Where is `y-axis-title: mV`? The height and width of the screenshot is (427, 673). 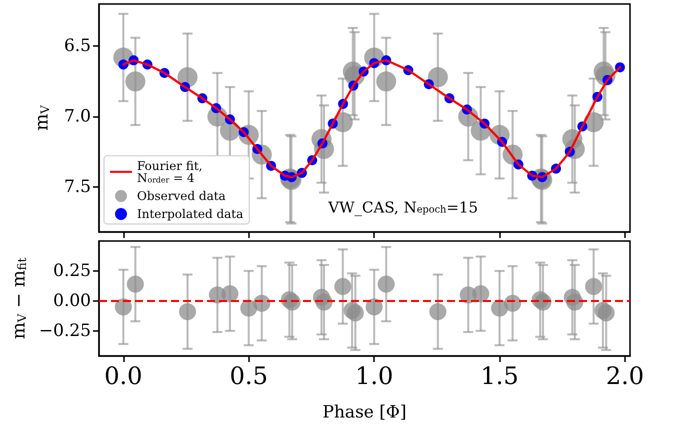 y-axis-title: mV is located at coordinates (41, 117).